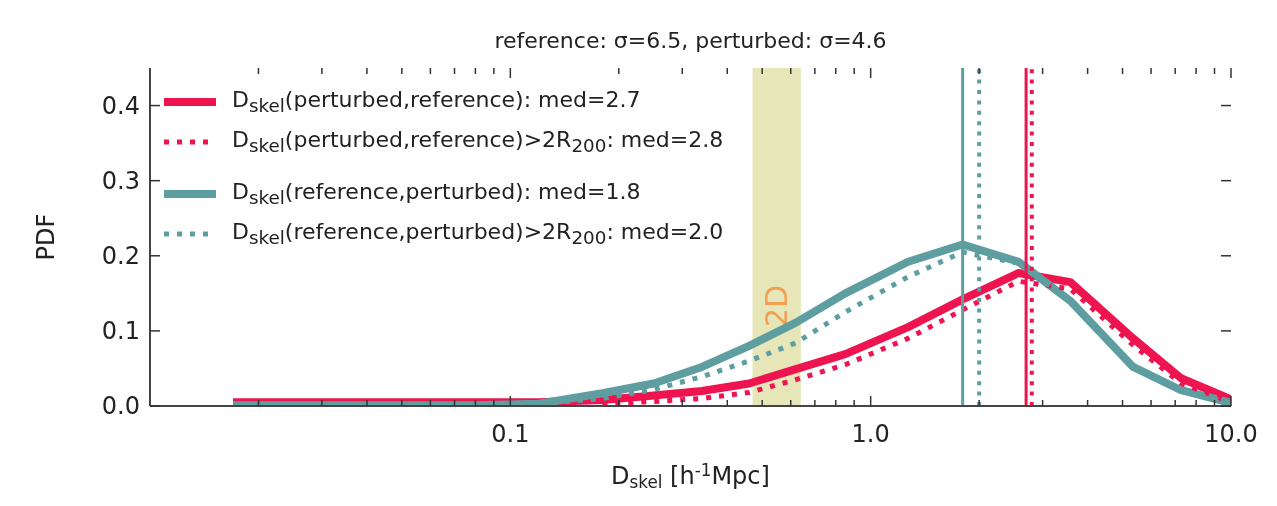 The width and height of the screenshot is (1277, 506). Describe the element at coordinates (478, 142) in the screenshot. I see `legend-label: D$_{skel}$(perturbed,reference)>2R$_{200}$: med=2.8` at that location.